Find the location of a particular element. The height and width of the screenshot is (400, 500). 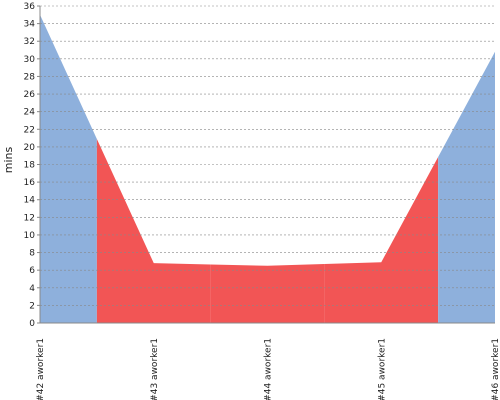

y-tick-label: 32 is located at coordinates (29, 42).